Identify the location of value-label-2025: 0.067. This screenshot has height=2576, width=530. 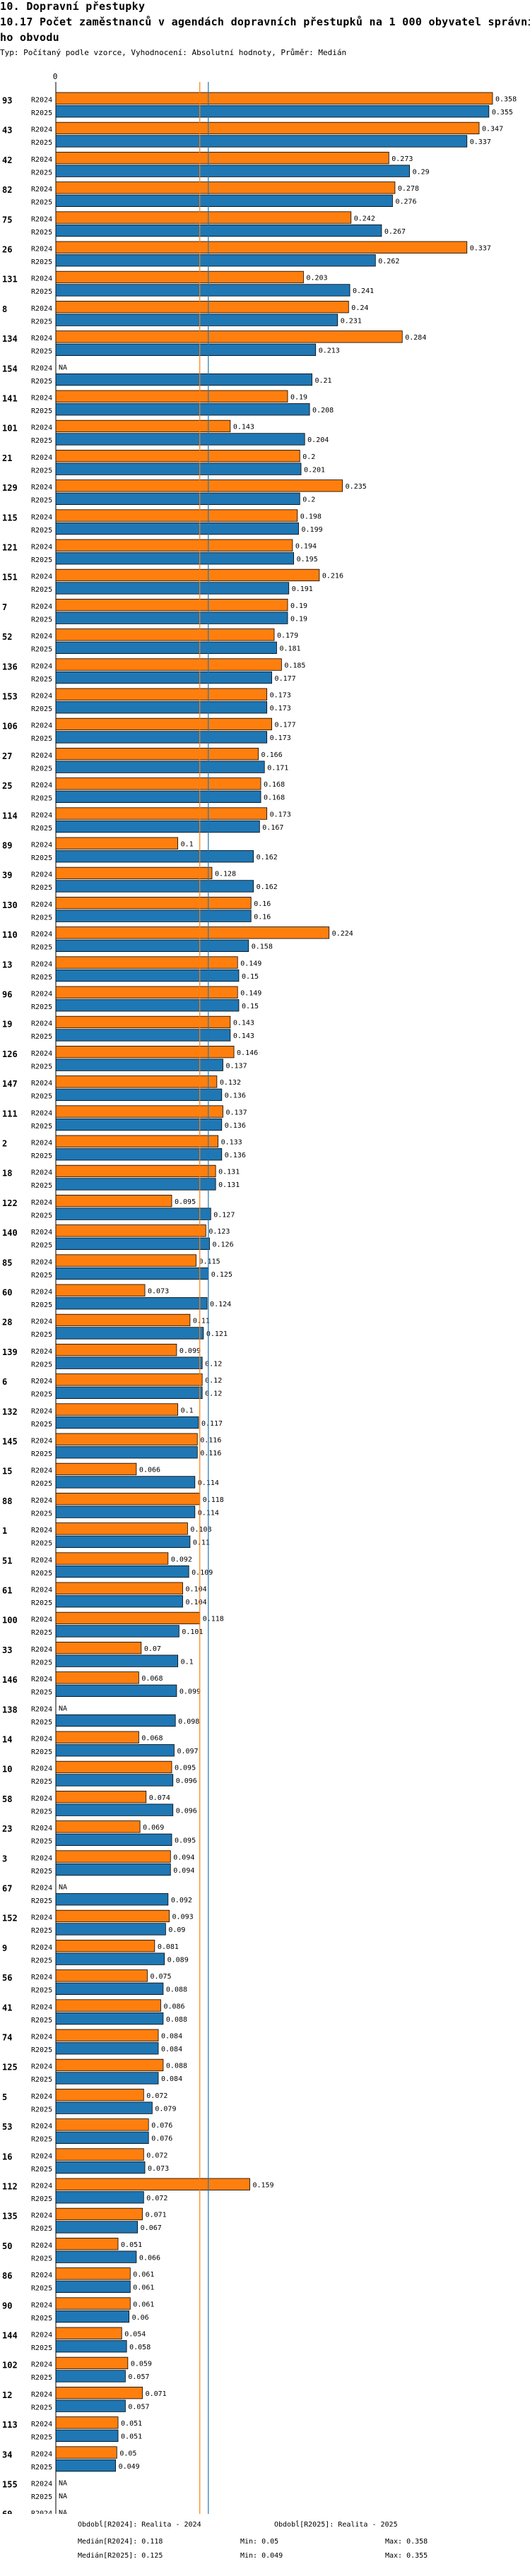
(151, 2228).